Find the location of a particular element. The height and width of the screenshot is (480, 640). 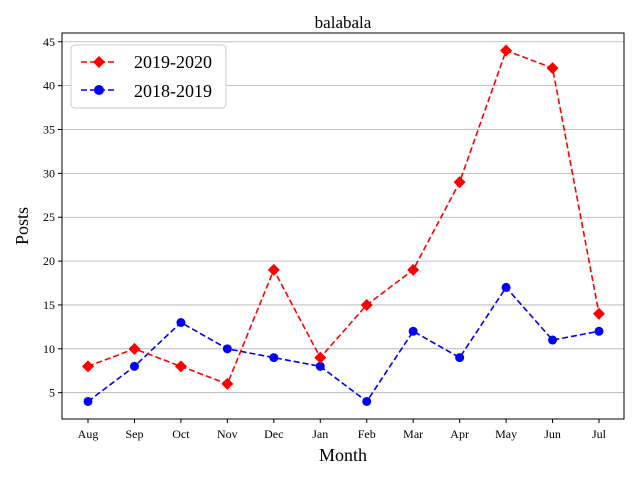

legend-marker-diamond-icon is located at coordinates (99, 62).